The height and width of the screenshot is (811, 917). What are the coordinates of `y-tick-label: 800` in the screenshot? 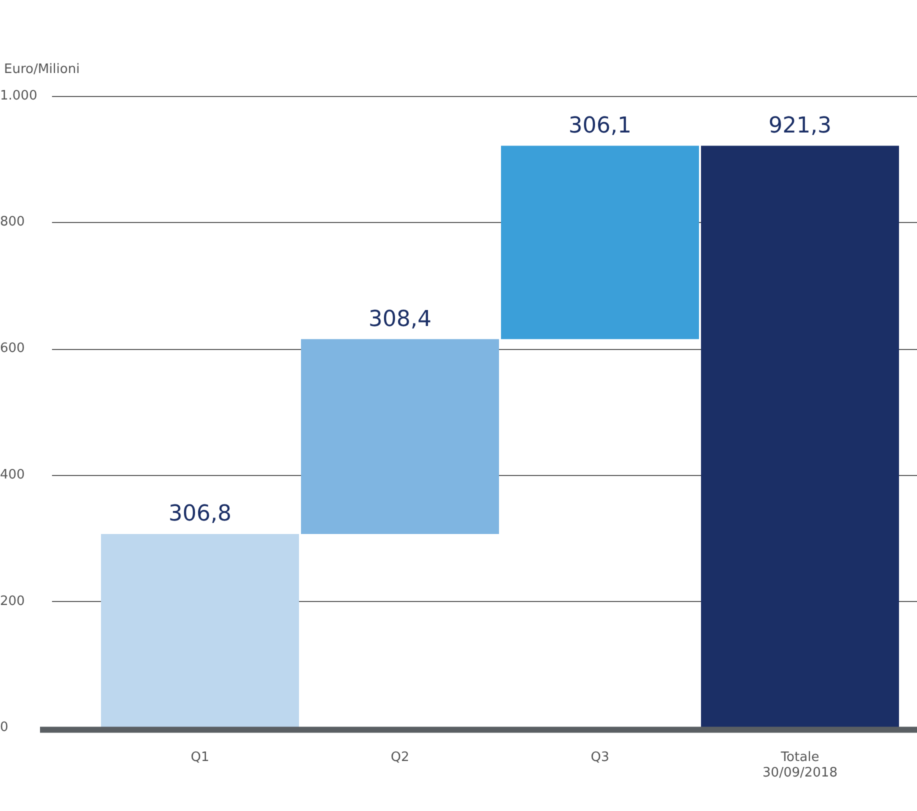 It's located at (12, 222).